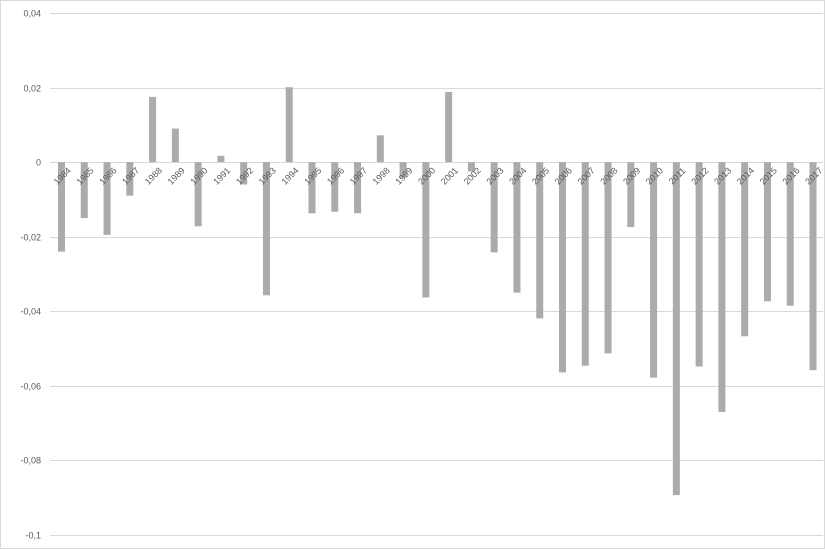 Image resolution: width=825 pixels, height=550 pixels. What do you see at coordinates (30, 461) in the screenshot?
I see `y-tick-label: -0,08` at bounding box center [30, 461].